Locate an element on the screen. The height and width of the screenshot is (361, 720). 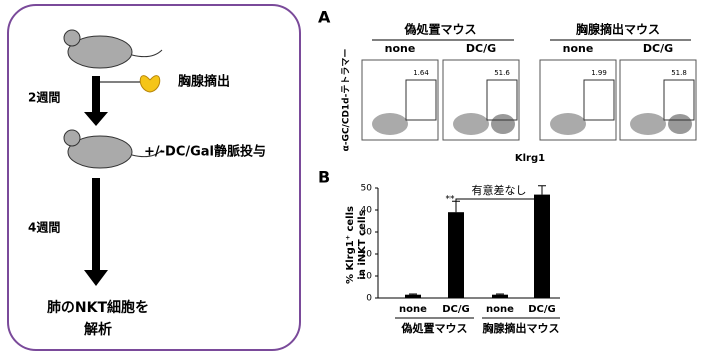
group-title: 偽処置マウス is located at coordinates (439, 29).